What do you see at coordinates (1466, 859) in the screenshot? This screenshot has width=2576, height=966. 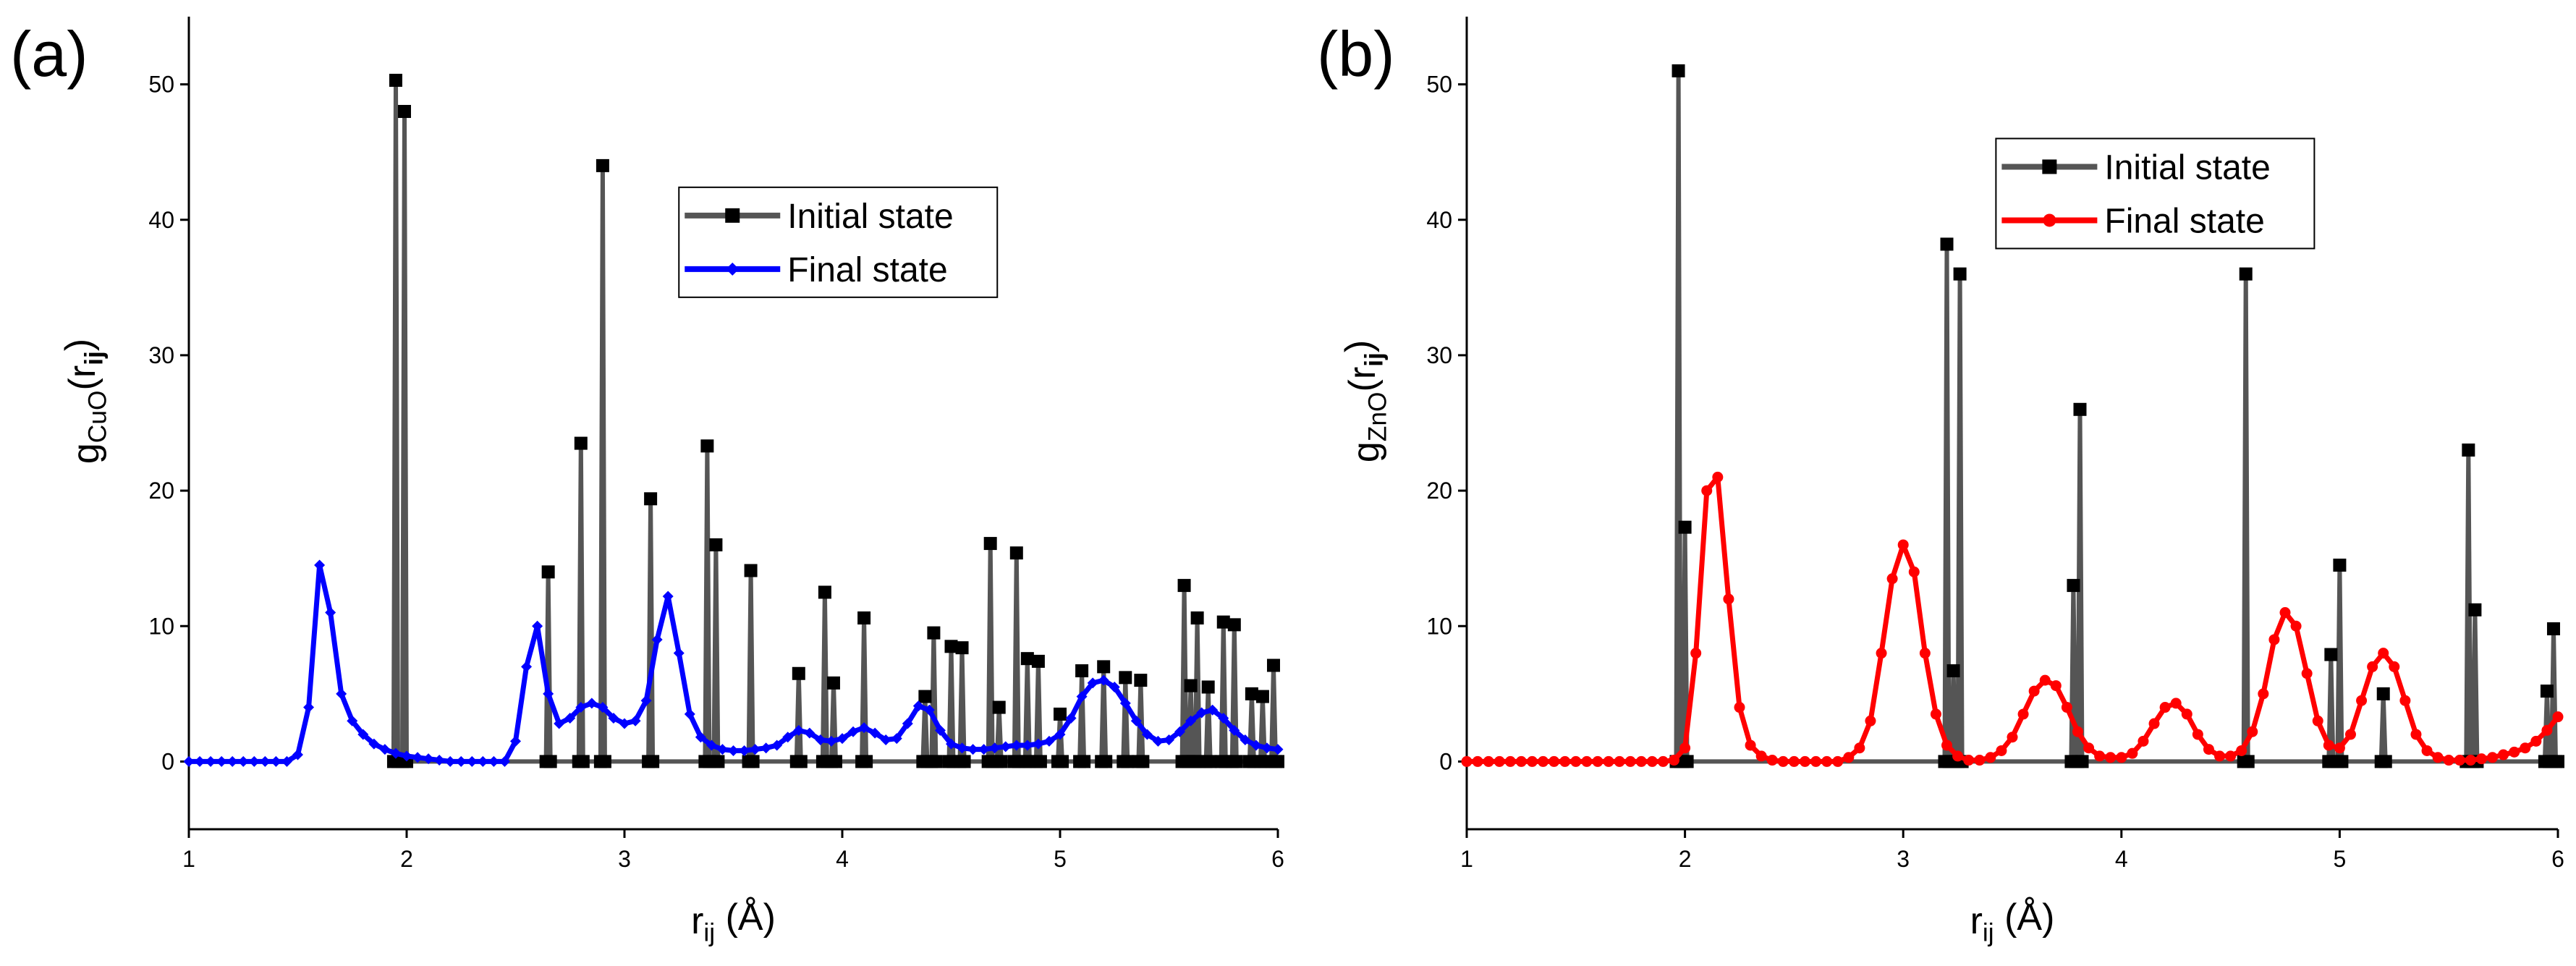 I see `x-tick-label: 1` at bounding box center [1466, 859].